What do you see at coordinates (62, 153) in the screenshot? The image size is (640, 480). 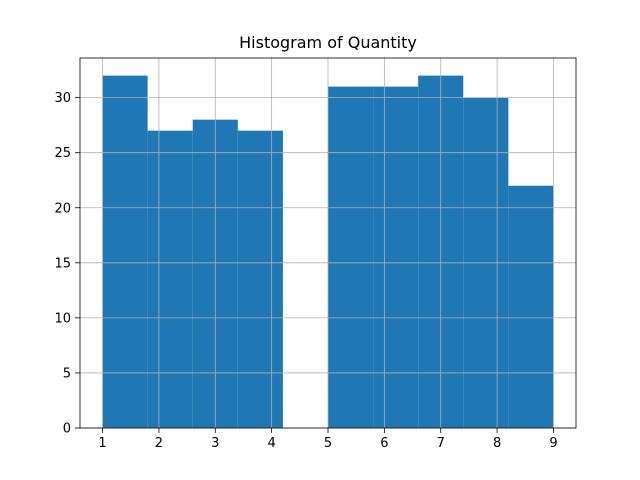 I see `y-tick-label-6: 25` at bounding box center [62, 153].